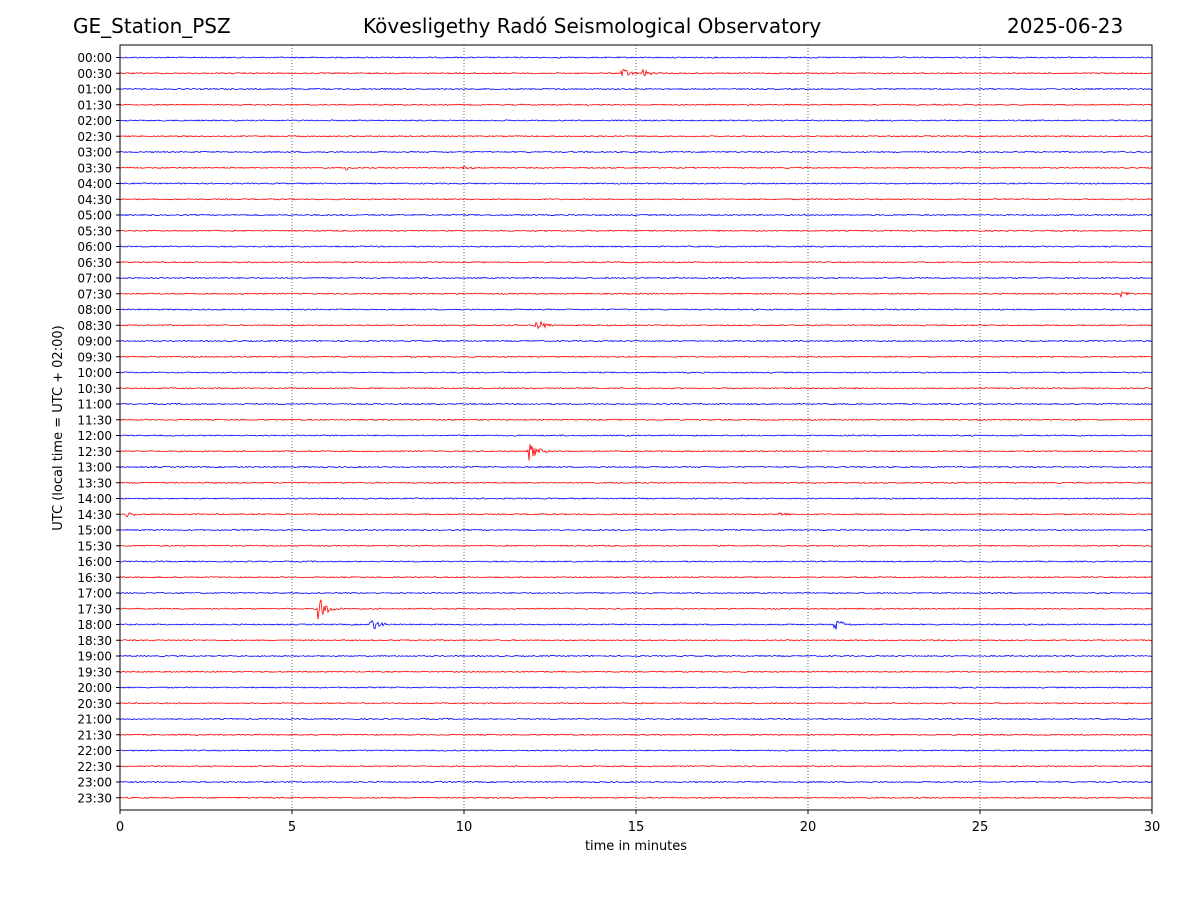  What do you see at coordinates (94, 546) in the screenshot?
I see `y-tick-label: 15:30` at bounding box center [94, 546].